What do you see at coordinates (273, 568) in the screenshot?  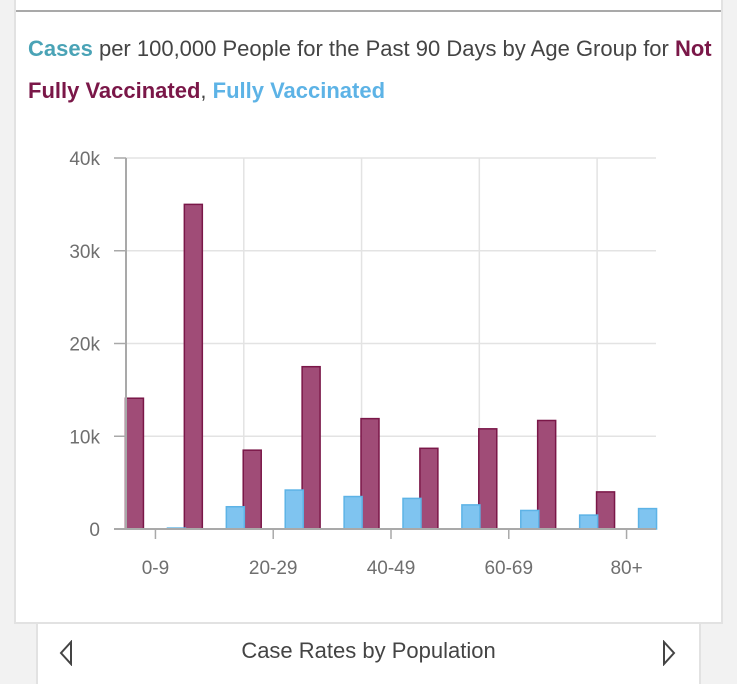 I see `x-tick-label: 20-29` at bounding box center [273, 568].